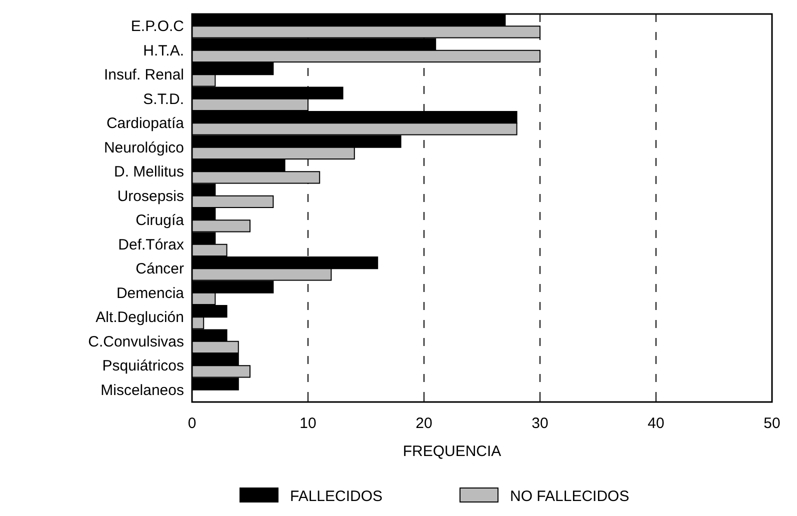  Describe the element at coordinates (144, 147) in the screenshot. I see `y-tick-label: Neurológico` at that location.